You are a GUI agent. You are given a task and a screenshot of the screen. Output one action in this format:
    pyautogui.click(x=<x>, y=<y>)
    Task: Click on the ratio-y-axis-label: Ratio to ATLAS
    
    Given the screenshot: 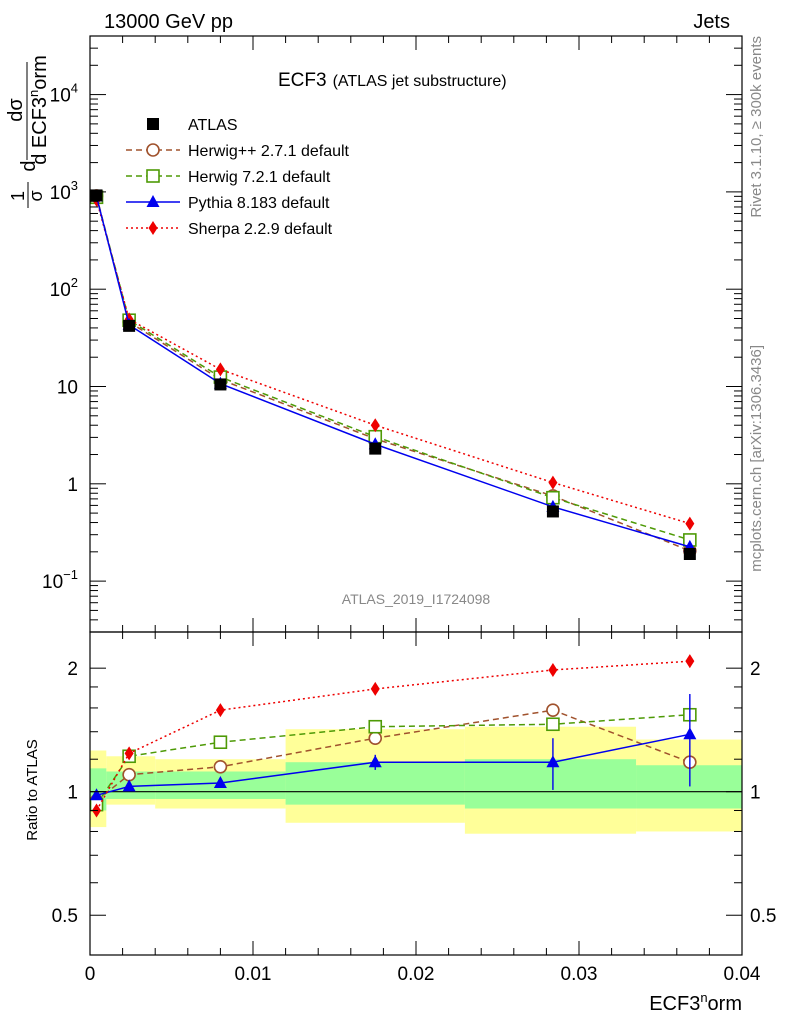 What is the action you would take?
    pyautogui.click(x=32, y=789)
    